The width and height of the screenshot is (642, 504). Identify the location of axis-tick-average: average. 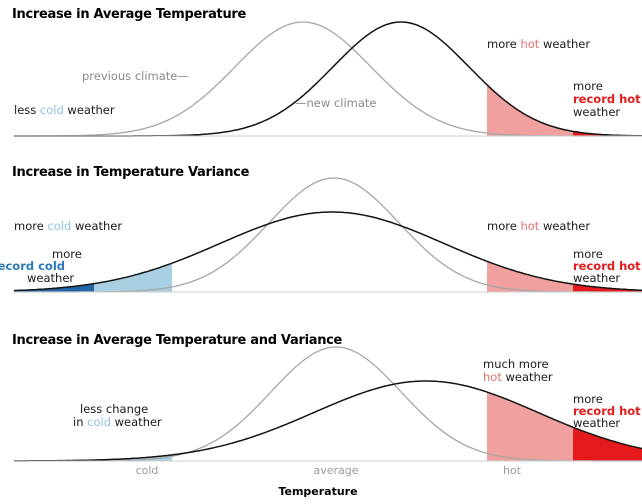
(335, 470).